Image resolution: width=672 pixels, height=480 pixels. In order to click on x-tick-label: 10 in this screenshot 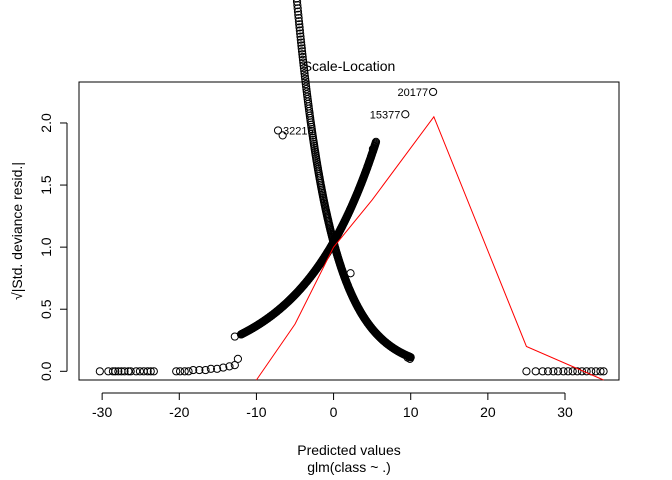, I will do `click(411, 412)`.